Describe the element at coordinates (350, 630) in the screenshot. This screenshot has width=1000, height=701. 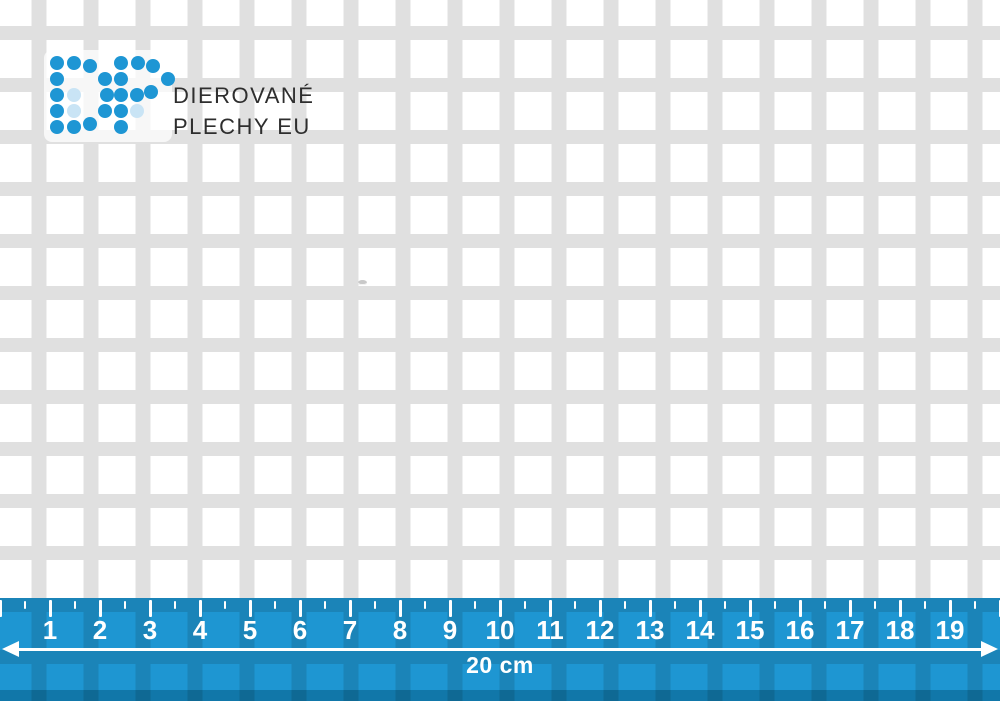
I see `cm-number: 7` at that location.